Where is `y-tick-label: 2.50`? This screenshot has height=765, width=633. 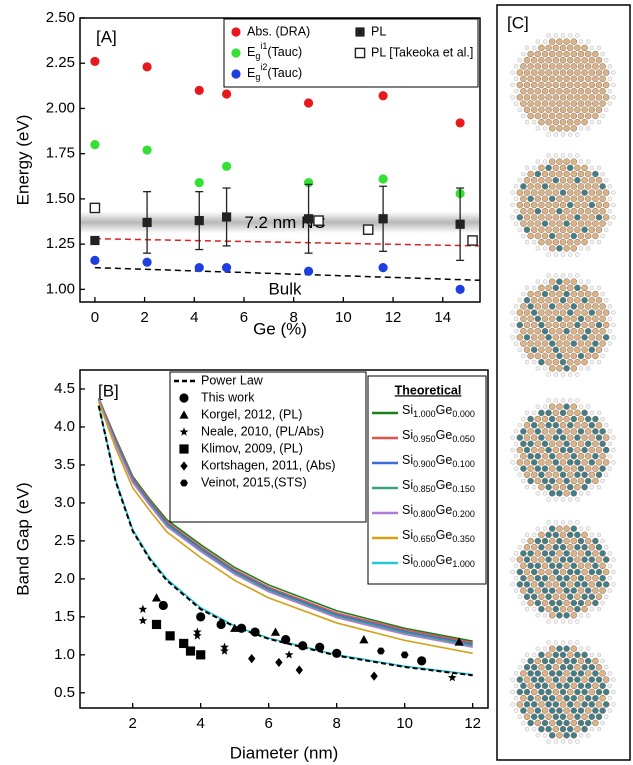 y-tick-label: 2.50 is located at coordinates (60, 17).